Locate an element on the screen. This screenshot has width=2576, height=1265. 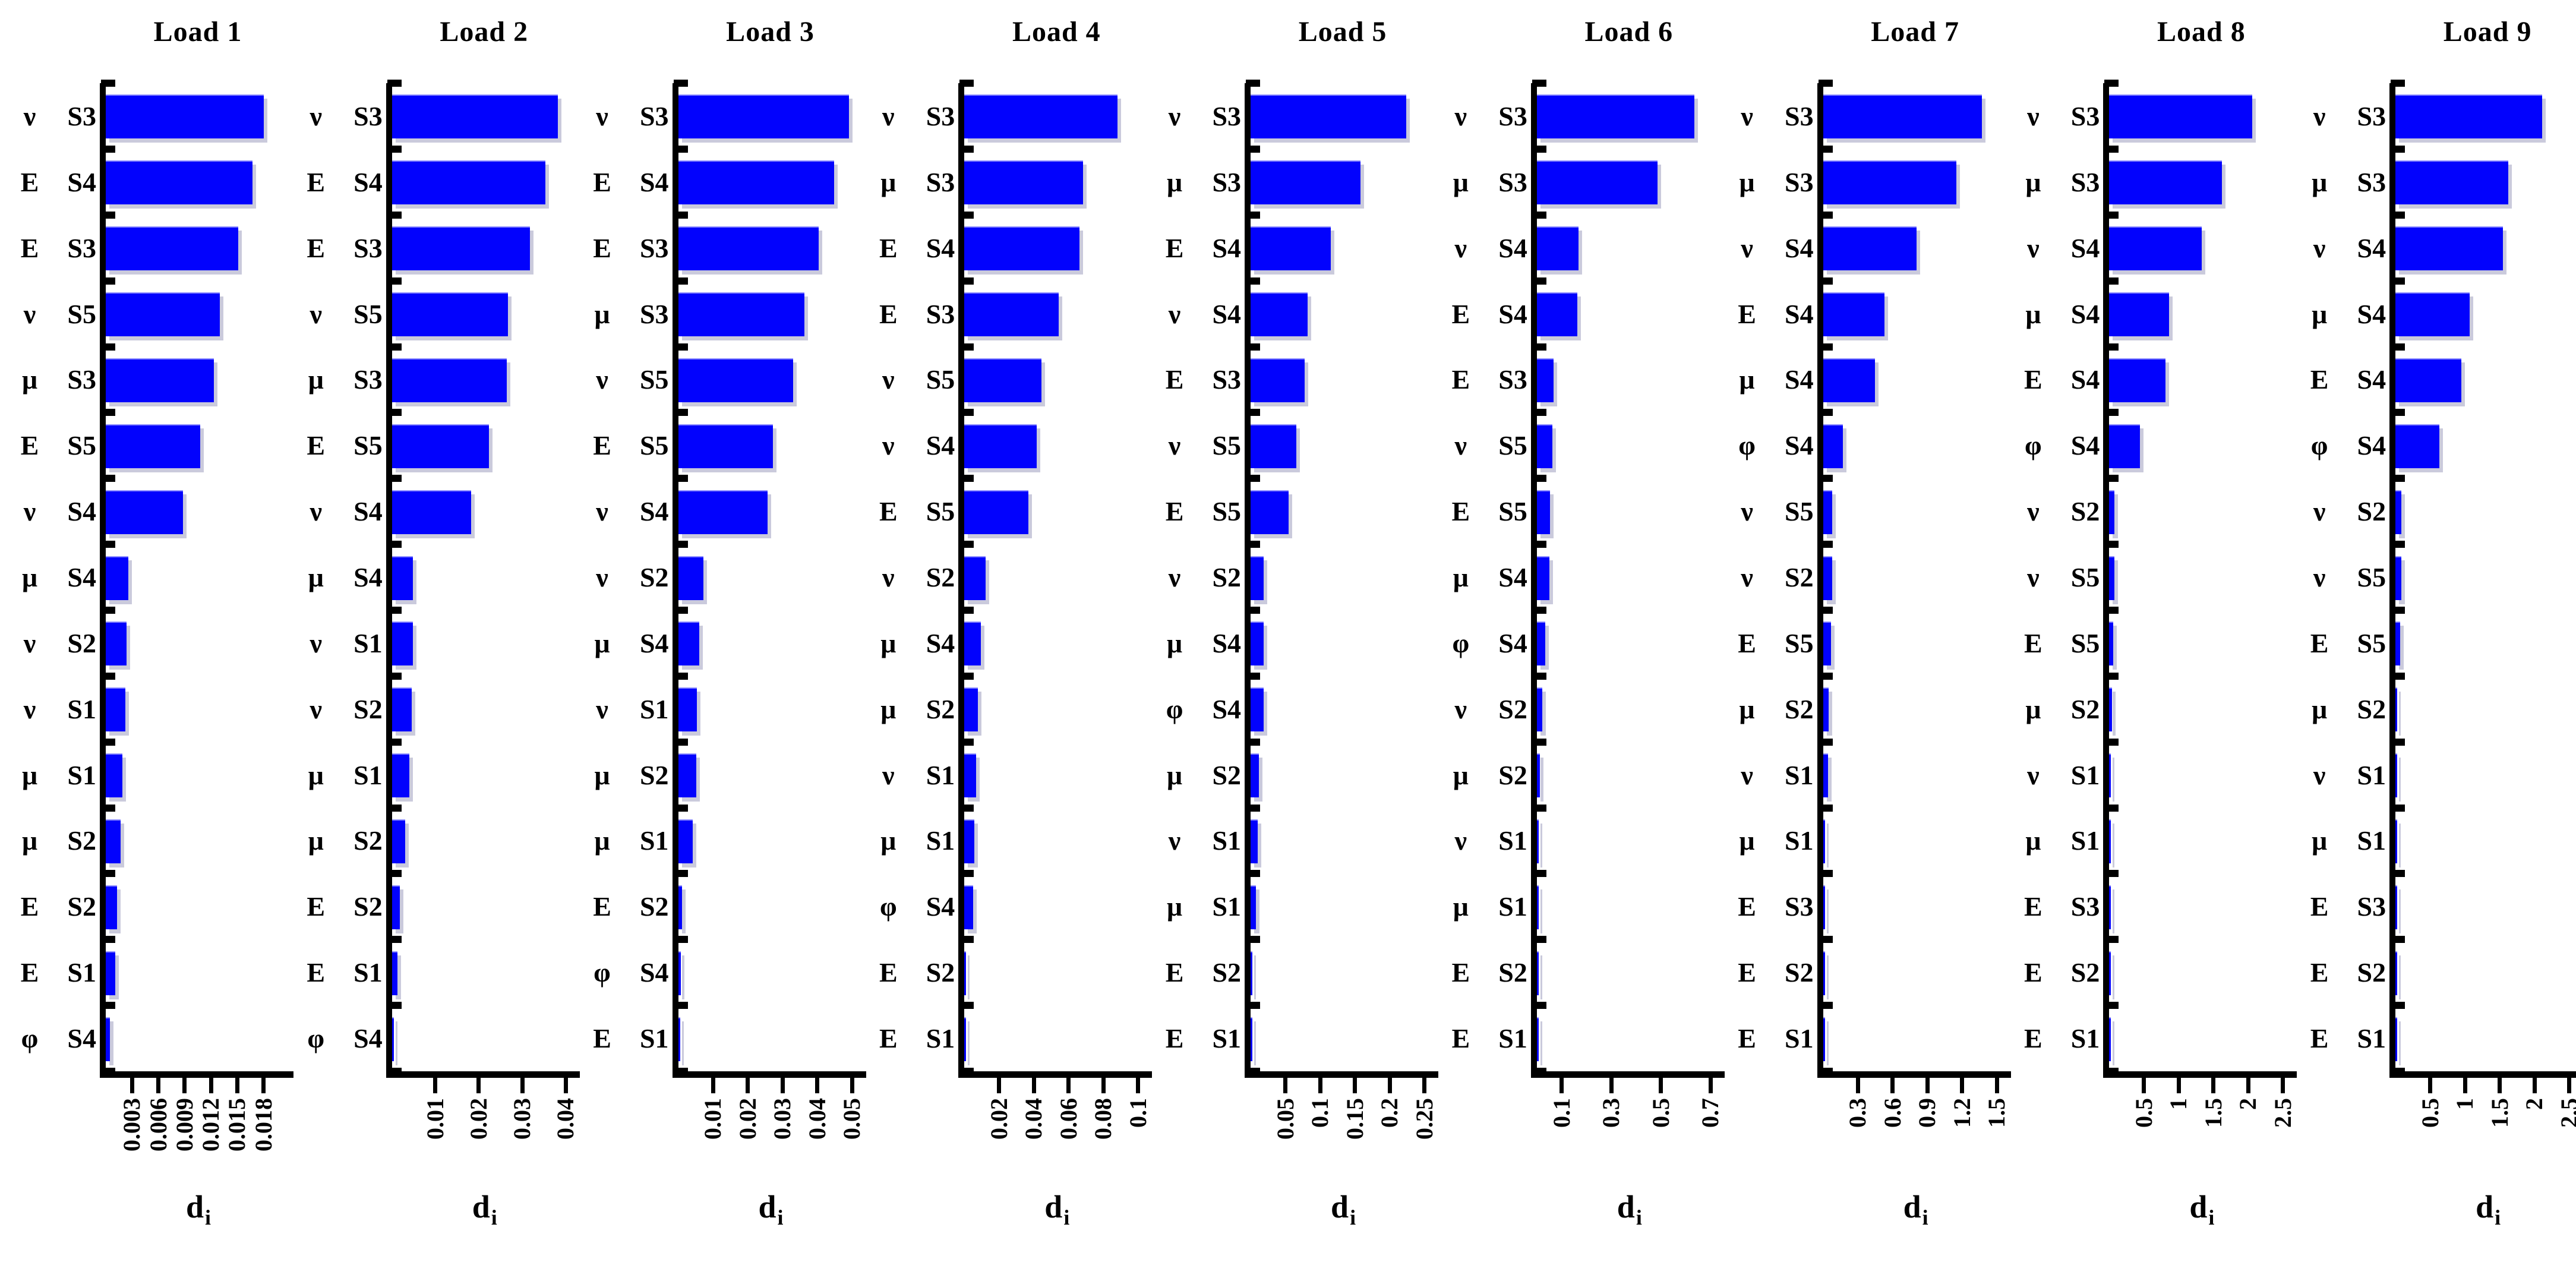
x-tick-label: 0.06 is located at coordinates (1068, 1119).